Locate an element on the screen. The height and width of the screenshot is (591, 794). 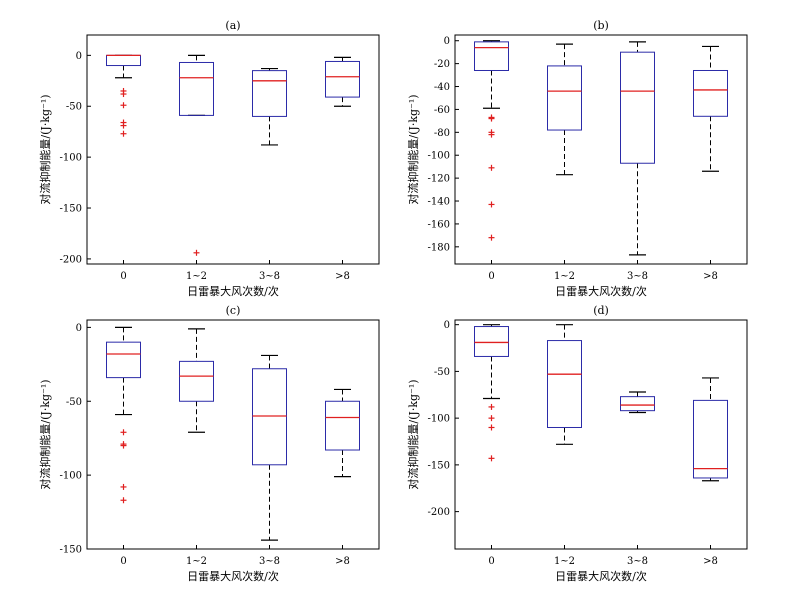
chart-title: (b) is located at coordinates (601, 25).